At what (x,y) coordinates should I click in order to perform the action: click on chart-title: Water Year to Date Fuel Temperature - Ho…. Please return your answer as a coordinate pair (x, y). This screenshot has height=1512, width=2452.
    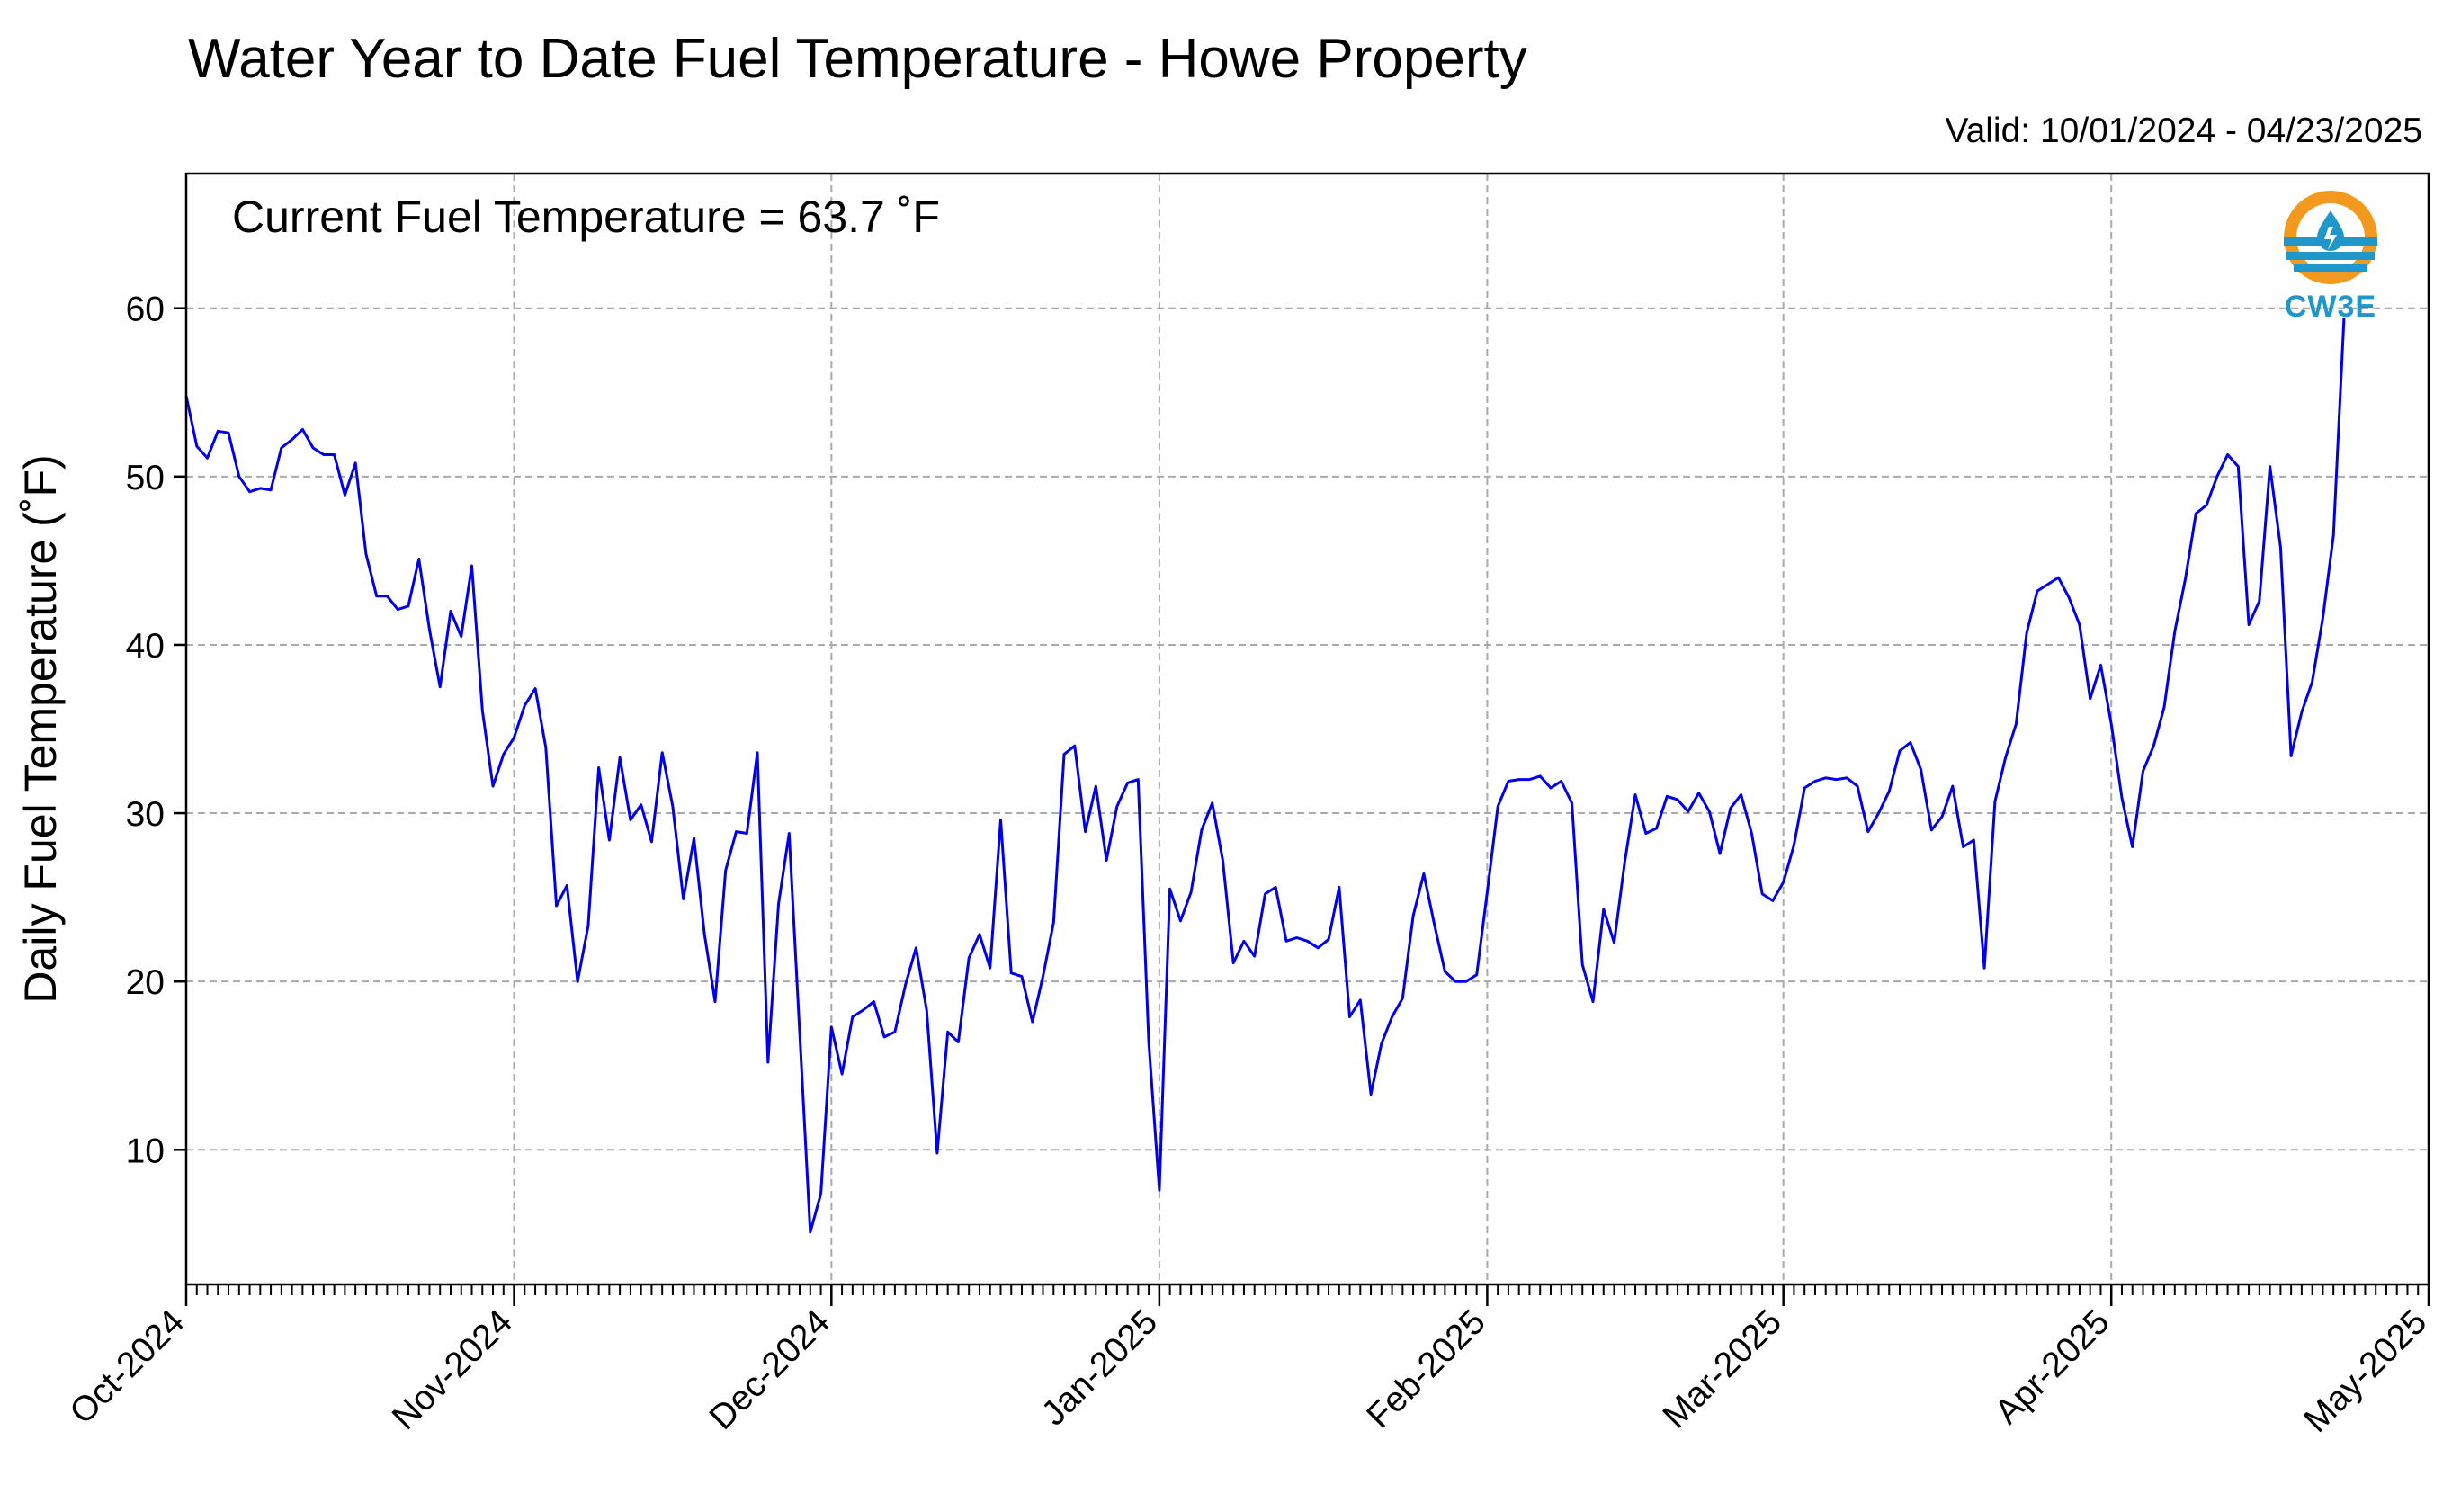
    Looking at the image, I should click on (857, 59).